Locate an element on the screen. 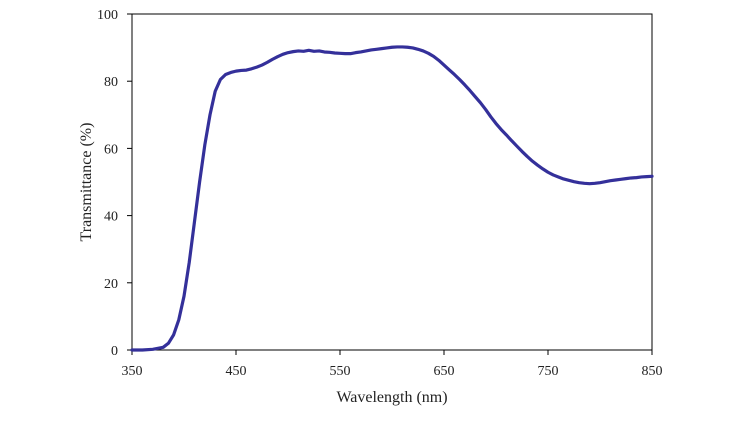  x-axis-tick-label: 650 is located at coordinates (444, 371).